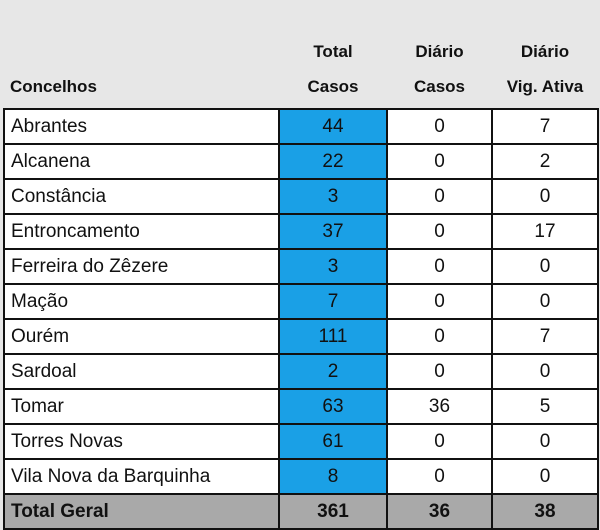  I want to click on header-diario-casos-line1: Diário, so click(439, 51).